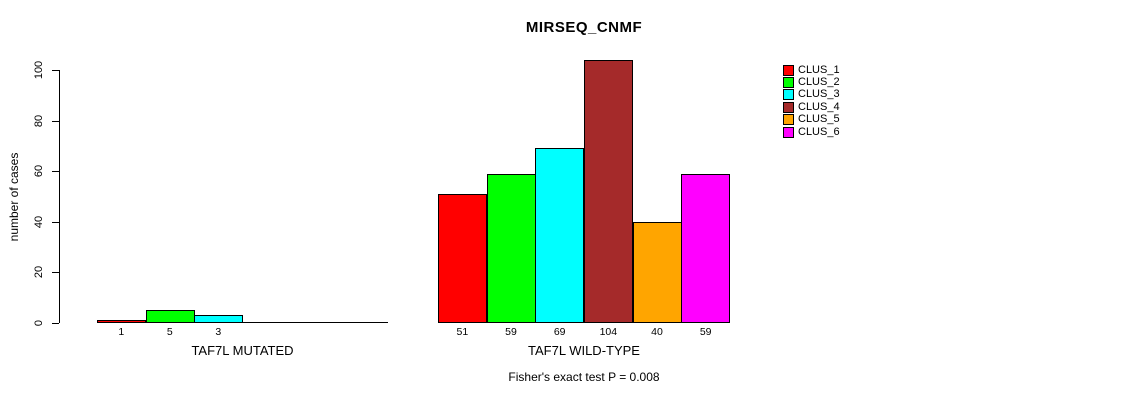 This screenshot has width=1140, height=400. I want to click on annotation-text: Fisher's exact test P = 0.008, so click(584, 377).